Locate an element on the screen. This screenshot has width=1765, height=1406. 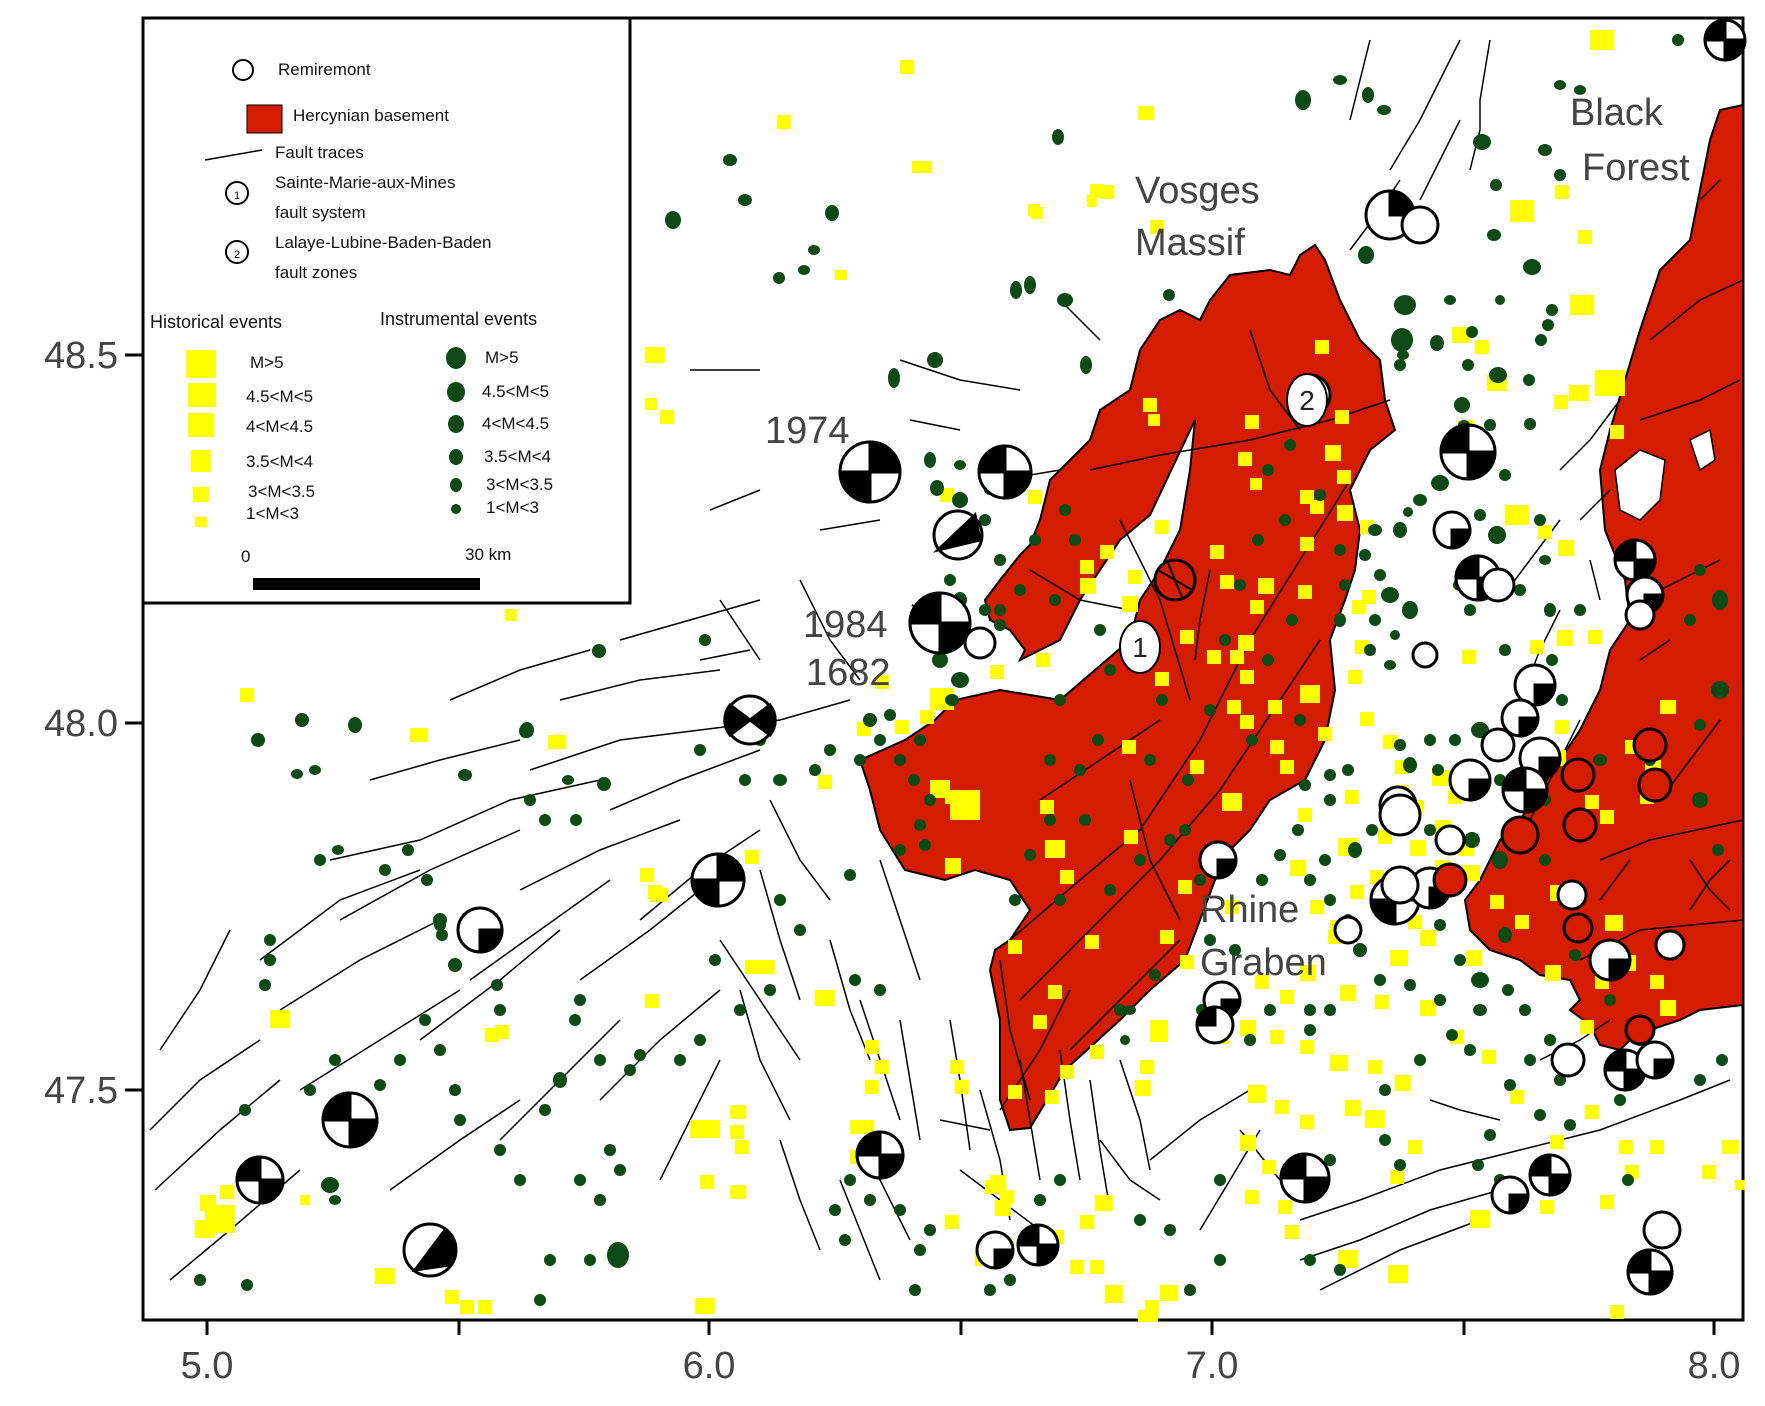
fault-trace-swatch is located at coordinates (233, 155).